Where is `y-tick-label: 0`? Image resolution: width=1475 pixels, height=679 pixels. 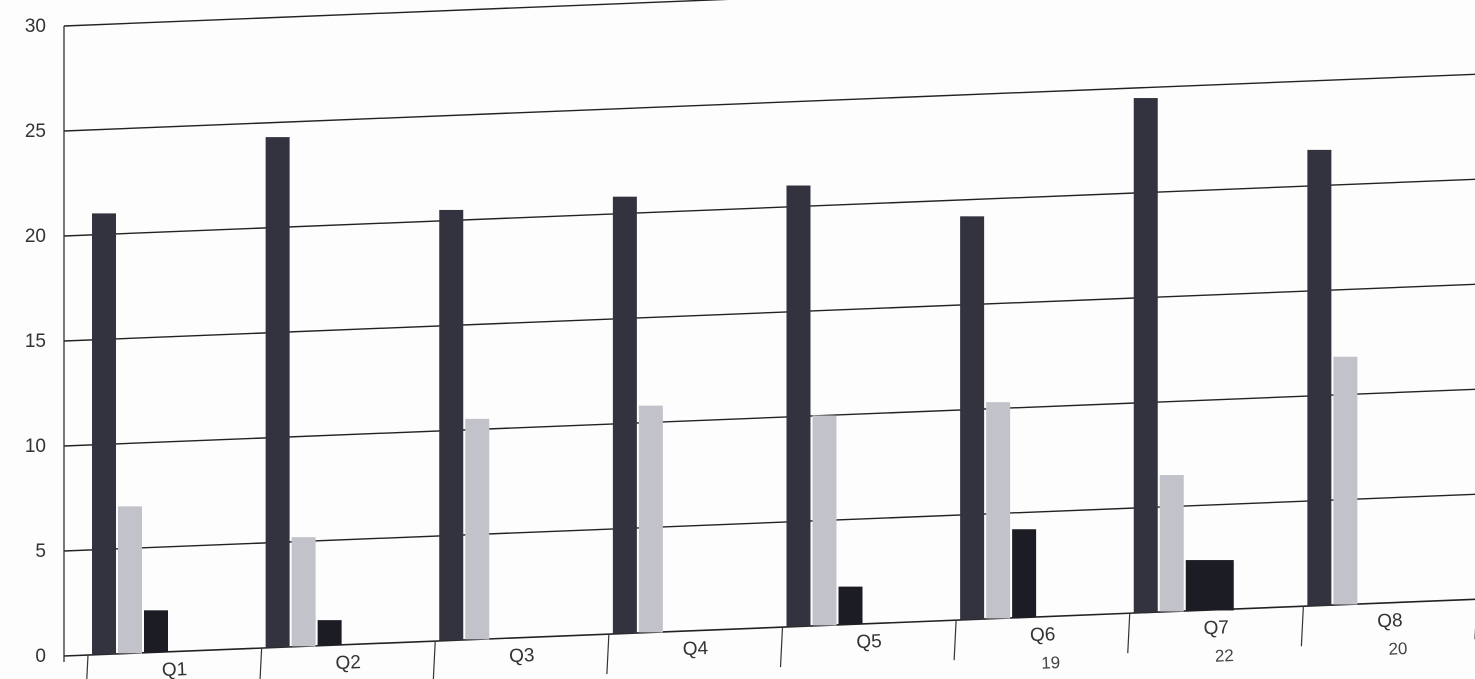
y-tick-label: 0 is located at coordinates (40, 656).